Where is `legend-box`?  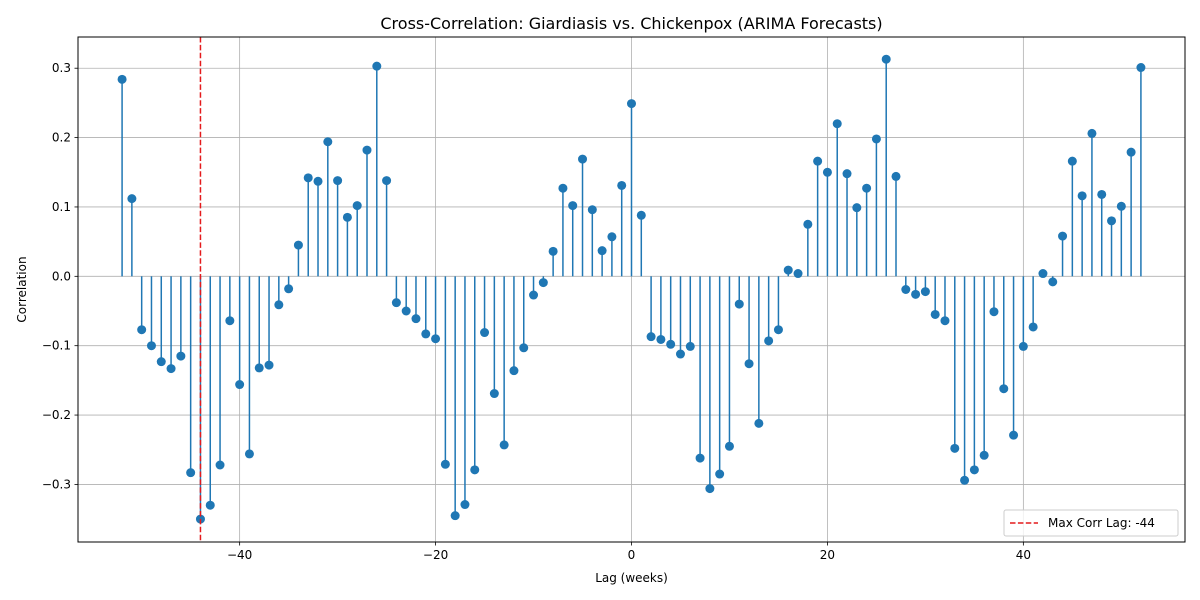
legend-box is located at coordinates (1091, 523).